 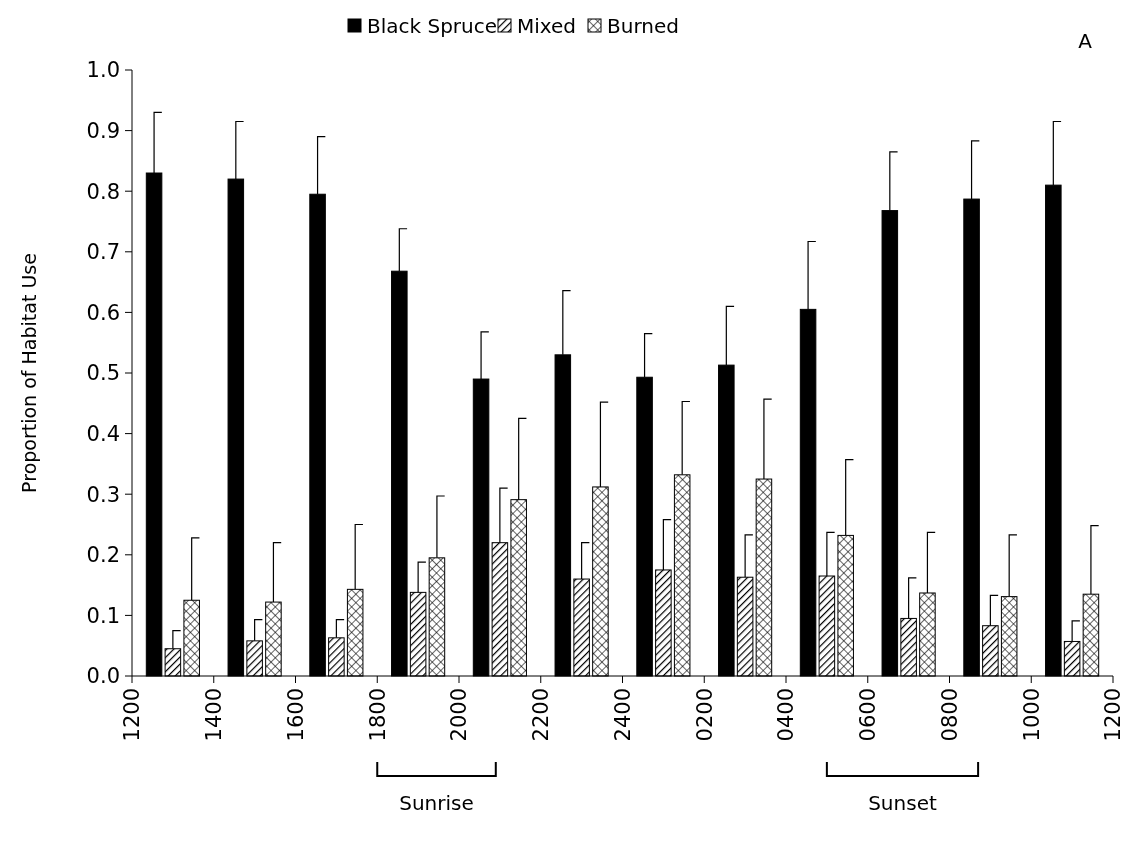 I want to click on y-tick-label: 0.0, so click(x=103, y=676).